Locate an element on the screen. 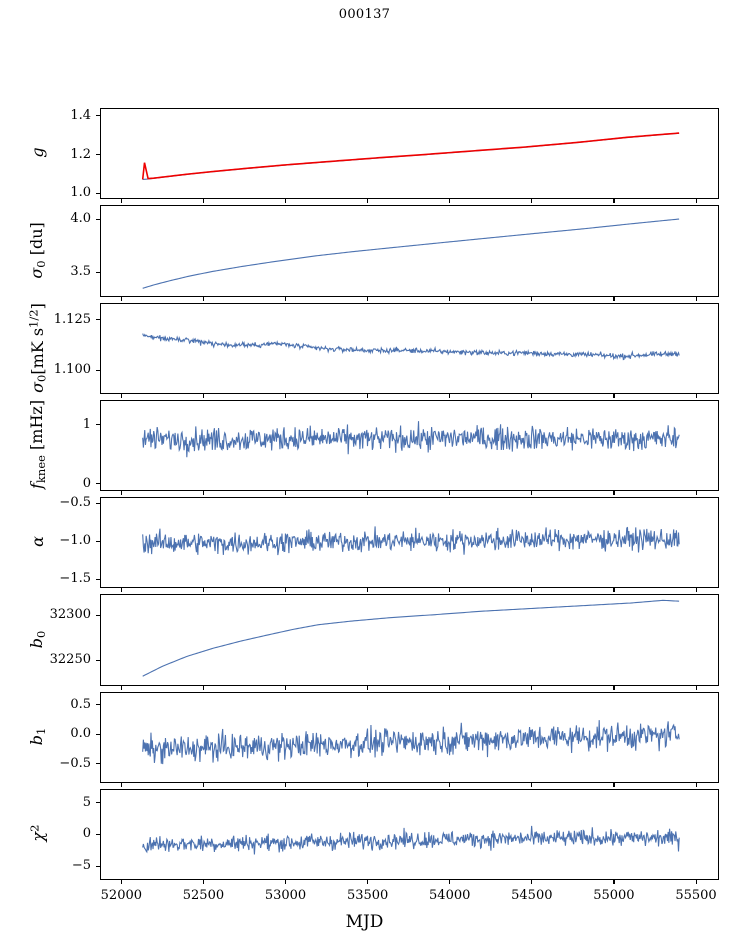 The height and width of the screenshot is (944, 729). y-tick-label: 0.0 is located at coordinates (80, 734).